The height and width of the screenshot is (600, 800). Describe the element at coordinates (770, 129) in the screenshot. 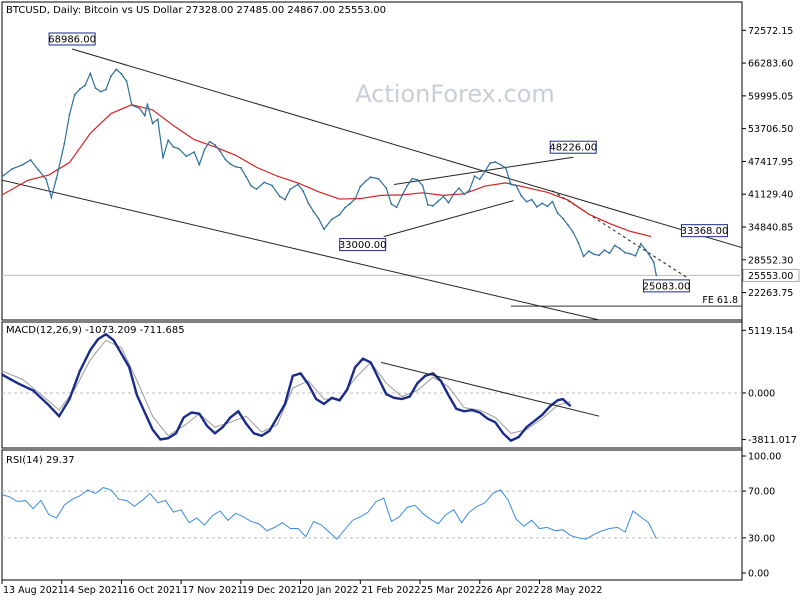

I see `price-tick-label: 53706.50` at that location.